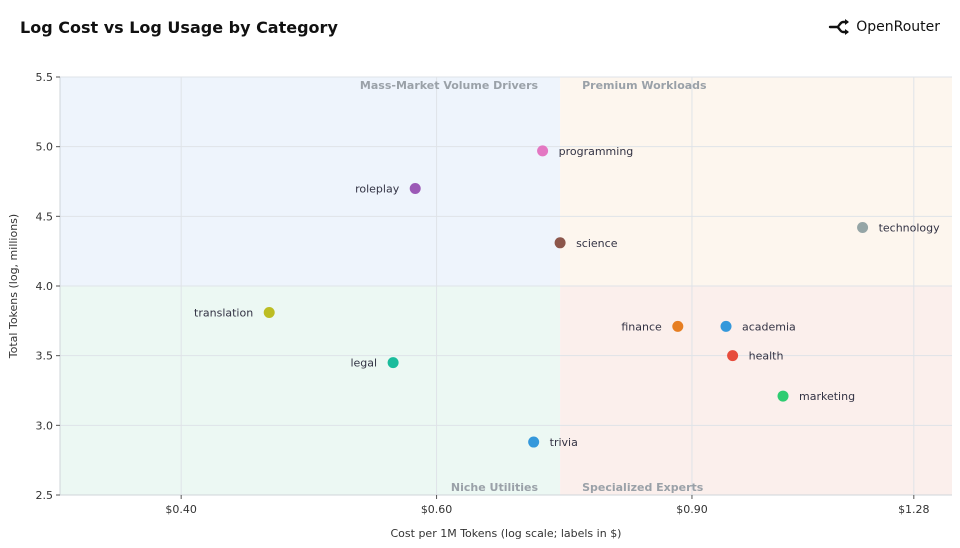 The height and width of the screenshot is (548, 960). I want to click on openrouter-logo-icon, so click(839, 27).